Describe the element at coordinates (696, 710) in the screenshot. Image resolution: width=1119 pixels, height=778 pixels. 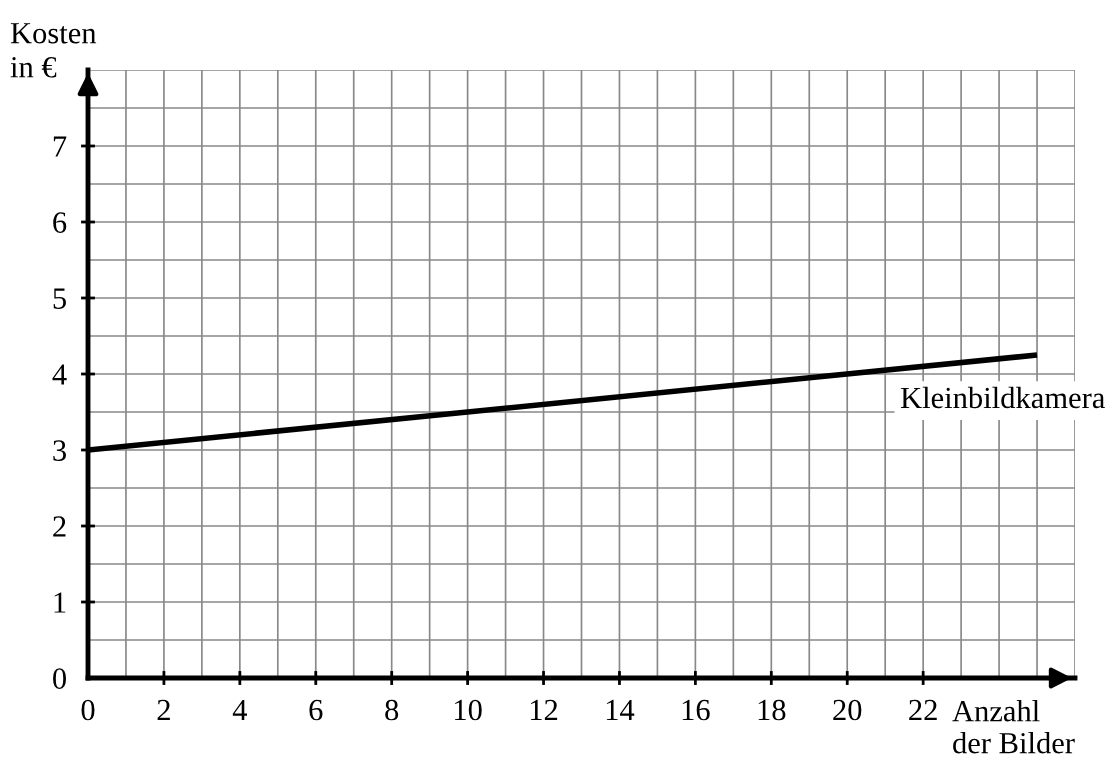
I see `x-tick-label: 16` at that location.